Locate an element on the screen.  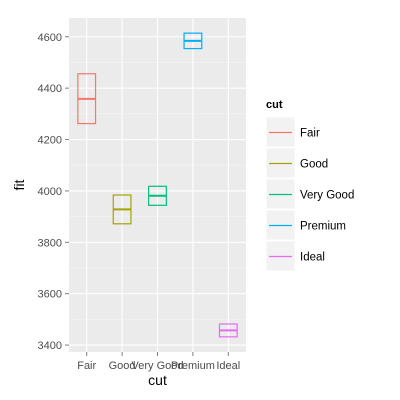
x-tick-label: Fair is located at coordinates (86, 366).